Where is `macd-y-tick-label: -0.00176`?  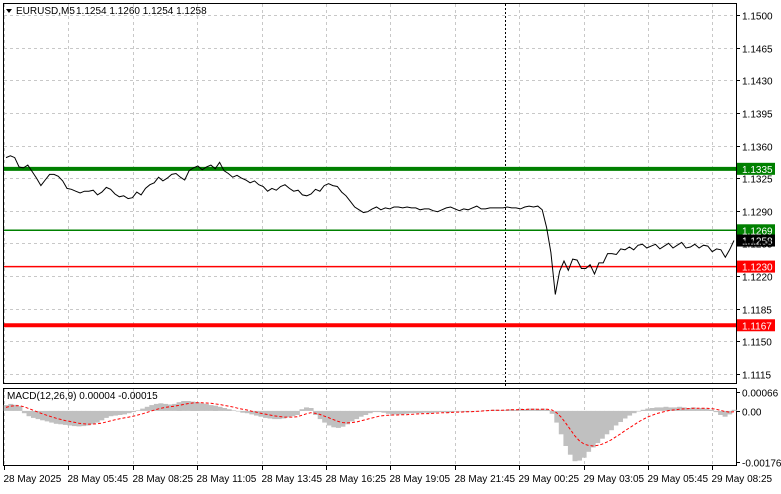
macd-y-tick-label: -0.00176 is located at coordinates (761, 464).